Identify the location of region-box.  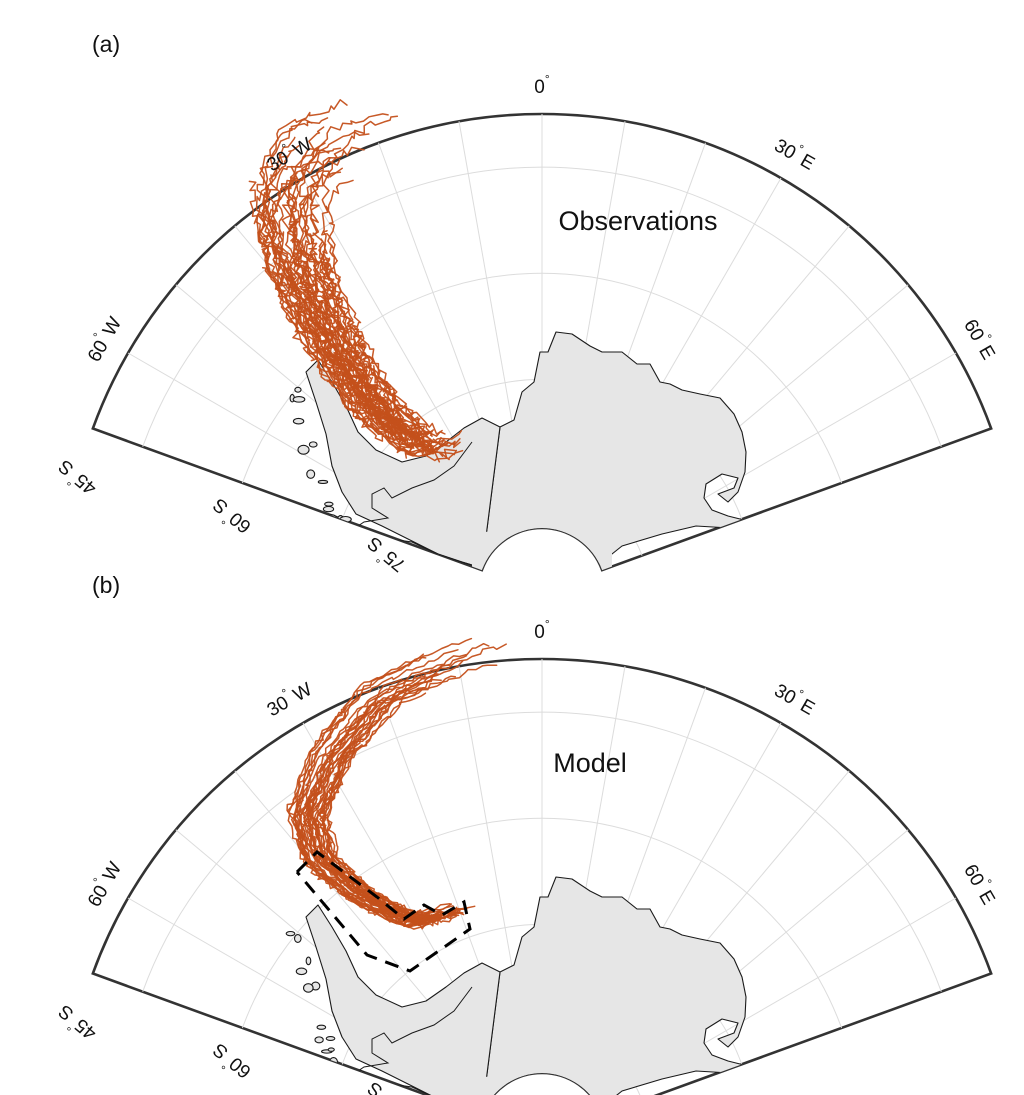
(383, 911).